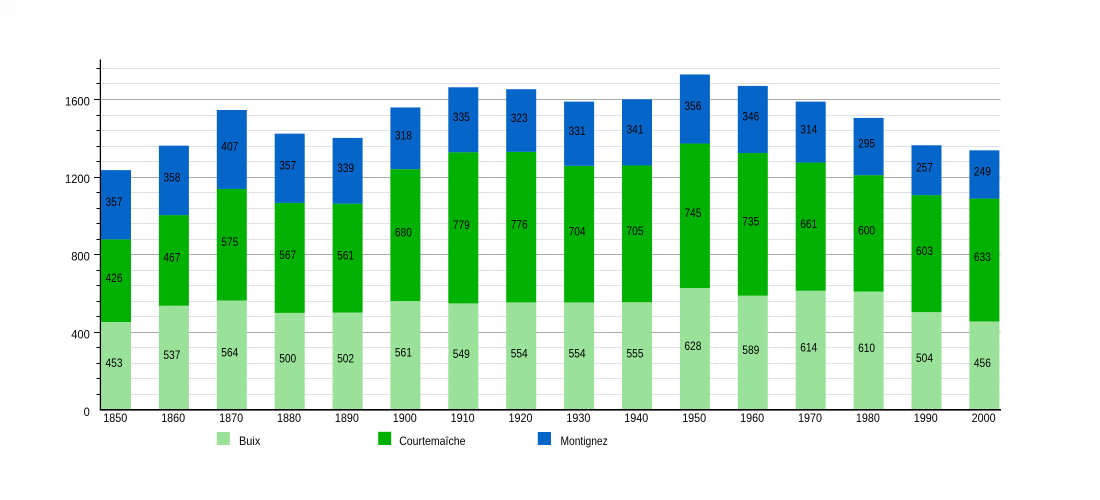 The image size is (1100, 500). What do you see at coordinates (405, 418) in the screenshot?
I see `svg-text: 1900` at bounding box center [405, 418].